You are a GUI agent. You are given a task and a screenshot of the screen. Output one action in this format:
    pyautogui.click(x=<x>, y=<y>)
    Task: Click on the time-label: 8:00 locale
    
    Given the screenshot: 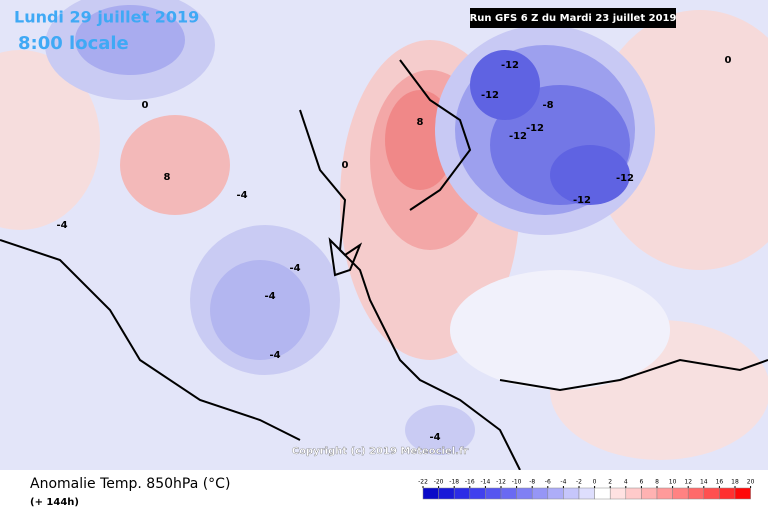 What is the action you would take?
    pyautogui.click(x=73, y=43)
    